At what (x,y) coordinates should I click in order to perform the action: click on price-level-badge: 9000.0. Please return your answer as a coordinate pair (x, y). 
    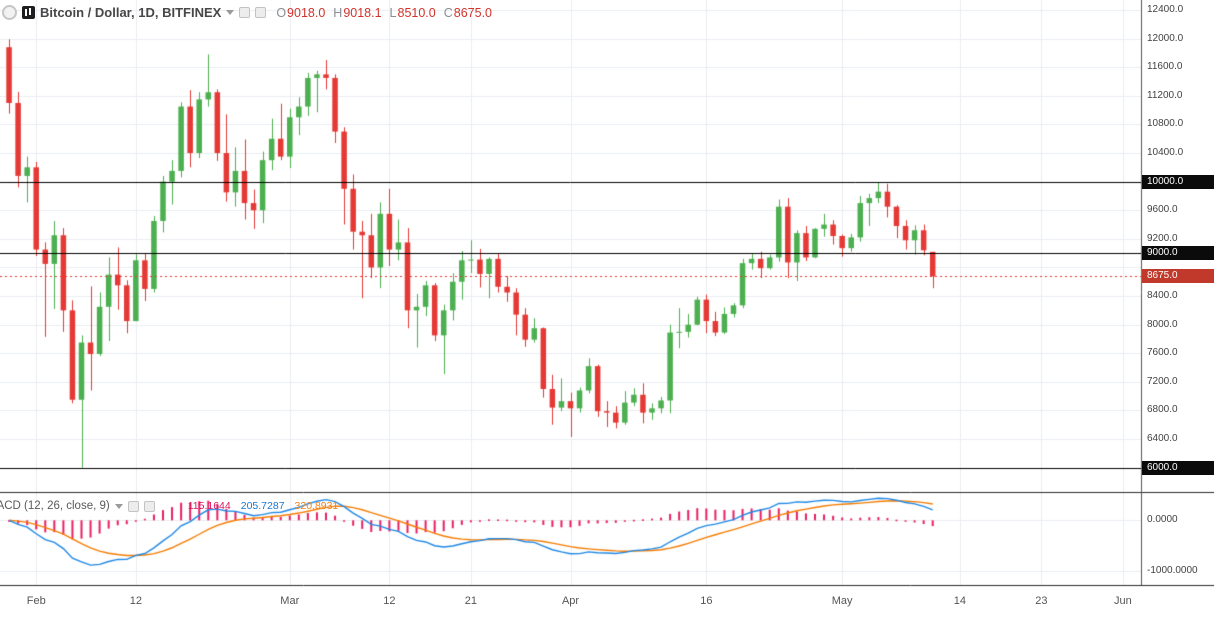
    Looking at the image, I should click on (1178, 253).